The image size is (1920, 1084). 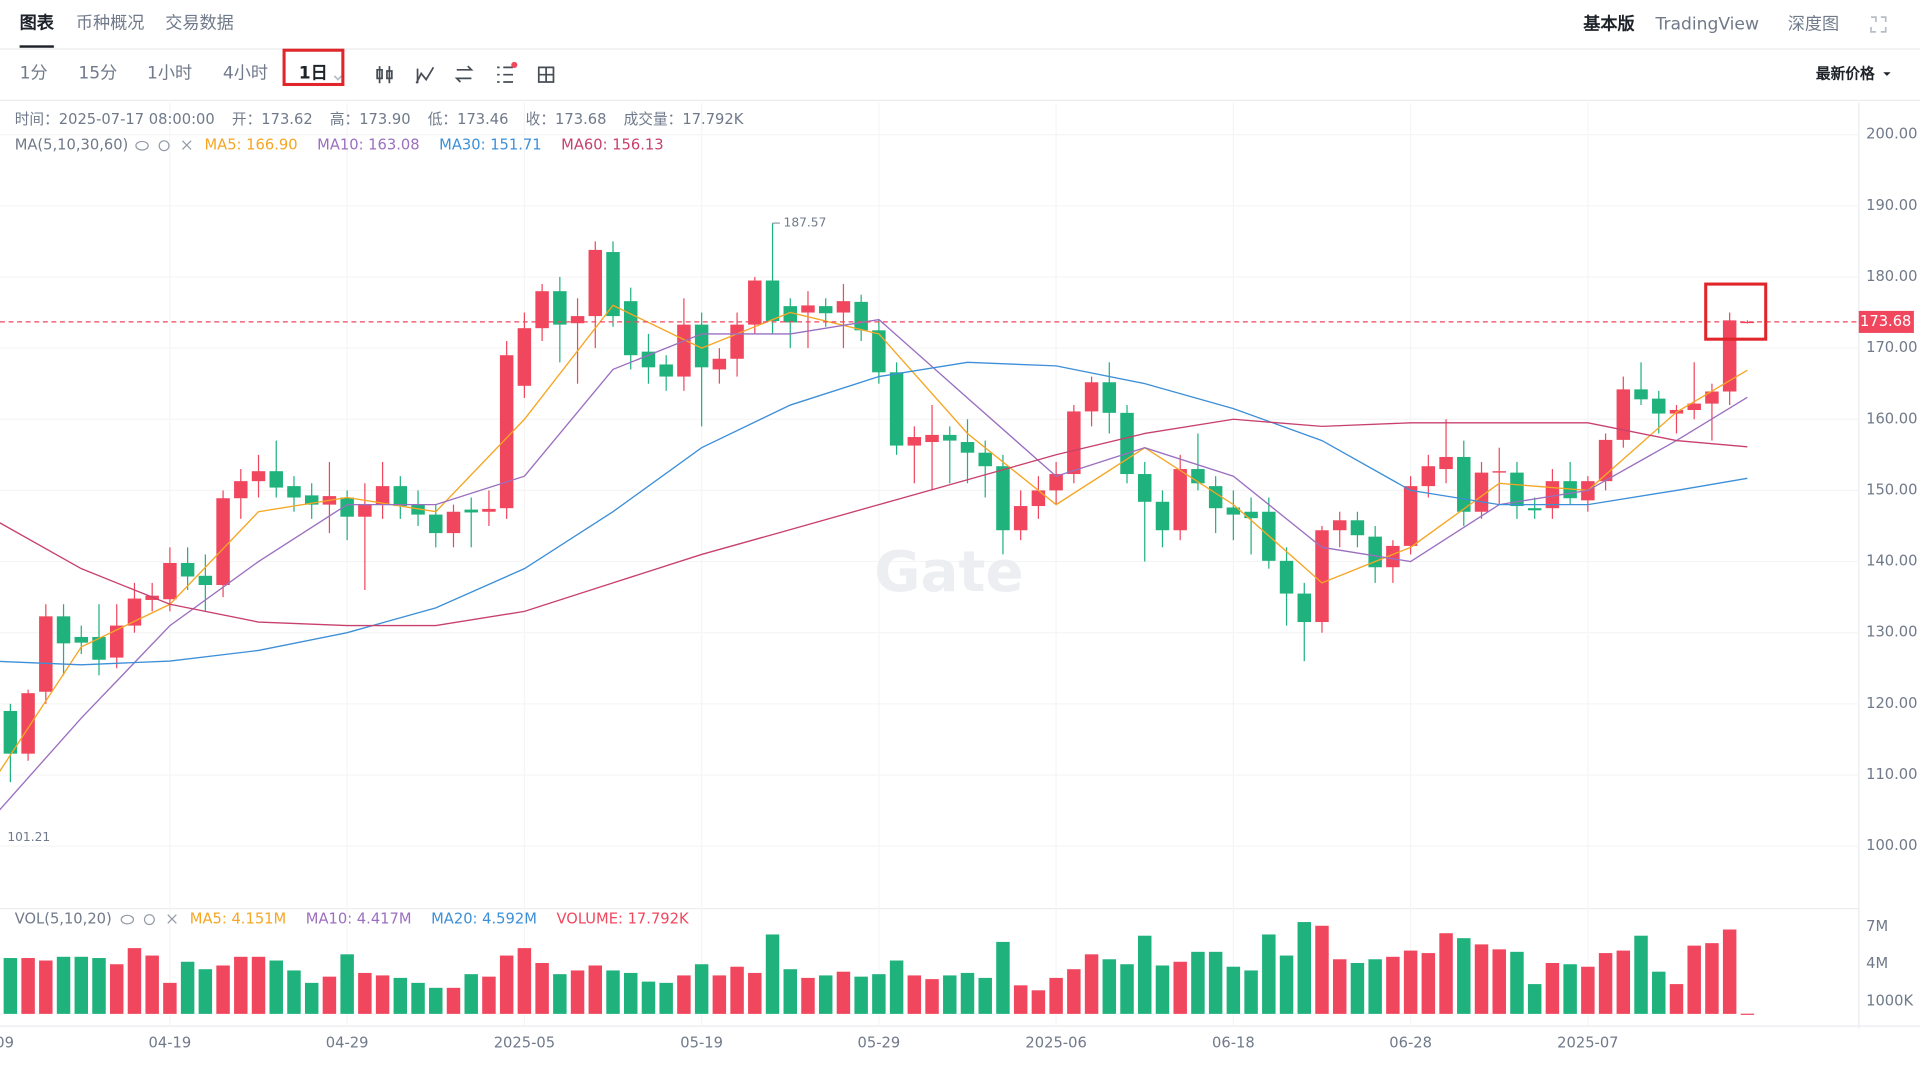 I want to click on interval: 1日, so click(x=313, y=73).